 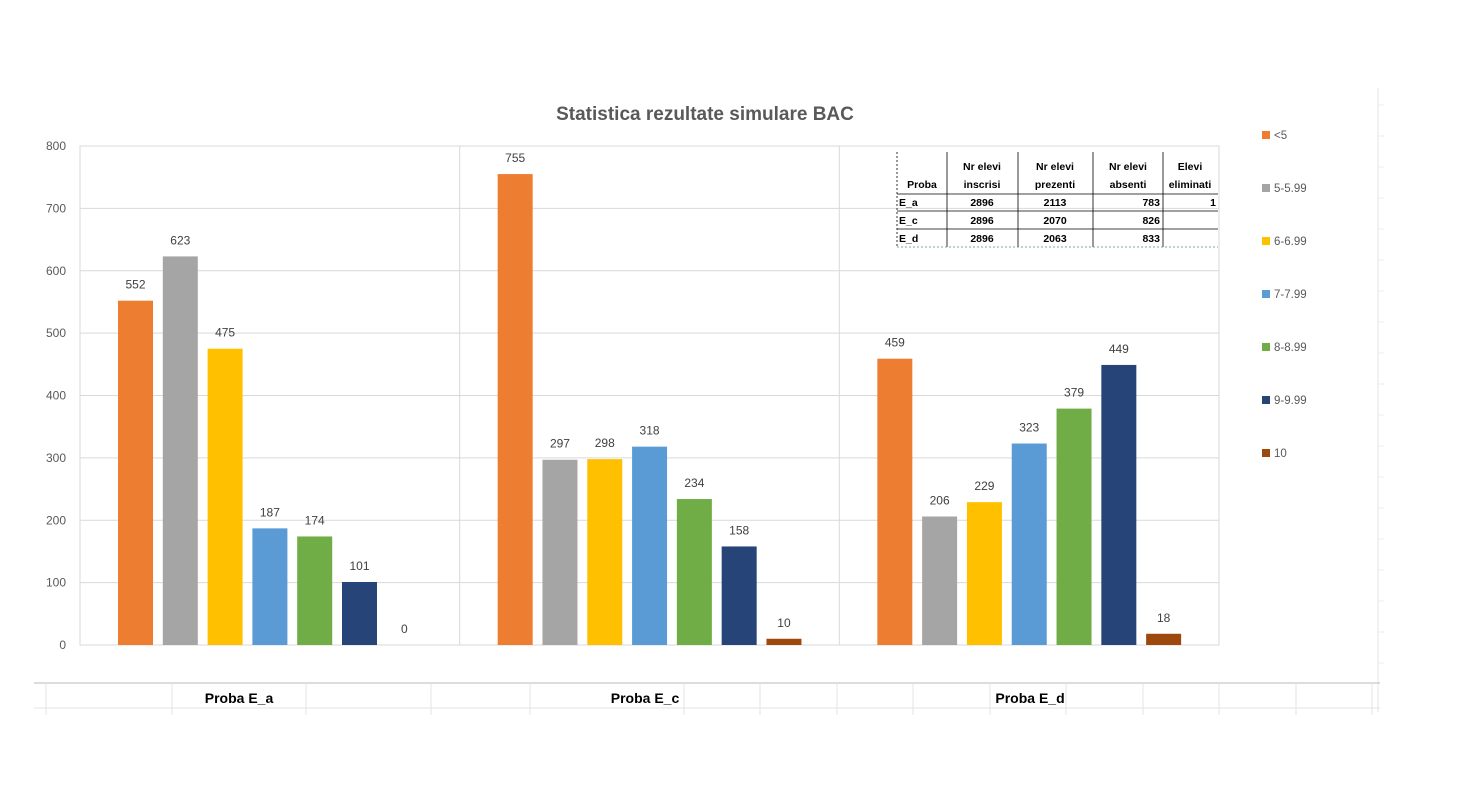 I want to click on table-cell: E_d, so click(x=908, y=239).